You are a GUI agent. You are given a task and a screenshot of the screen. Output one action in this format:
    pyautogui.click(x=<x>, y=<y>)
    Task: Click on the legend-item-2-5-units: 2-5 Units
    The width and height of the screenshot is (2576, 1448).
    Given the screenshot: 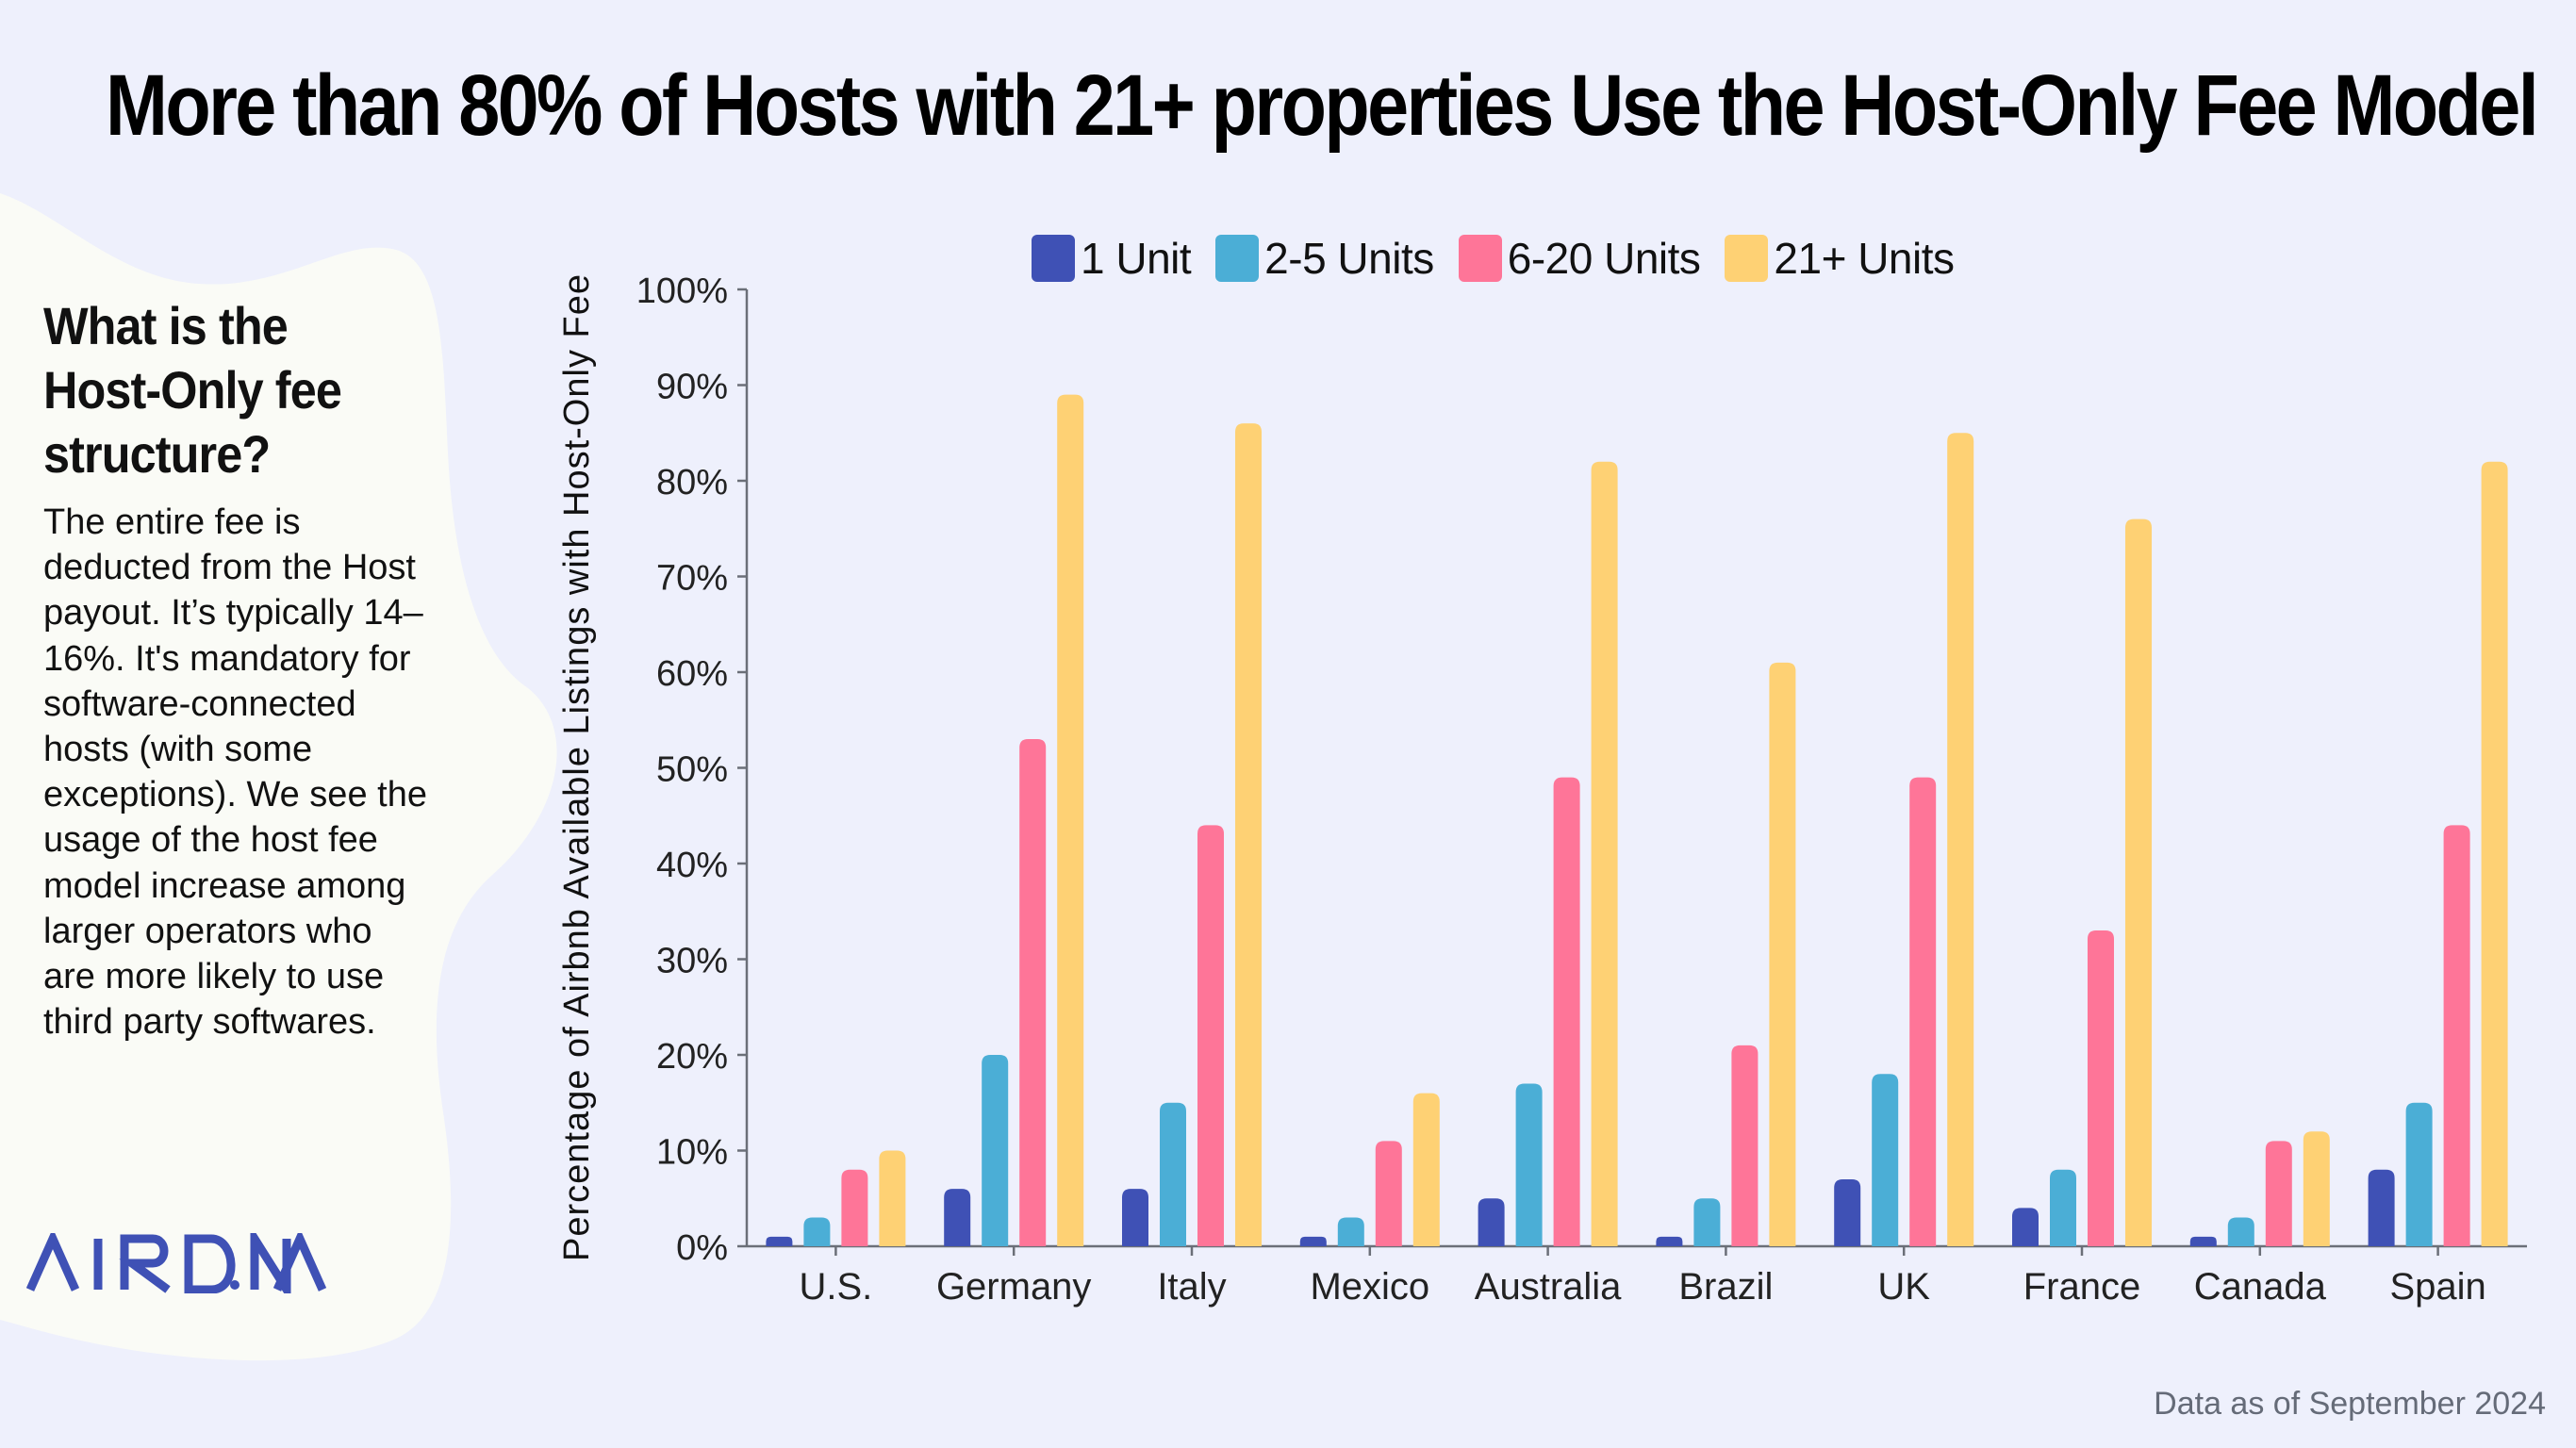 What is the action you would take?
    pyautogui.click(x=1324, y=258)
    